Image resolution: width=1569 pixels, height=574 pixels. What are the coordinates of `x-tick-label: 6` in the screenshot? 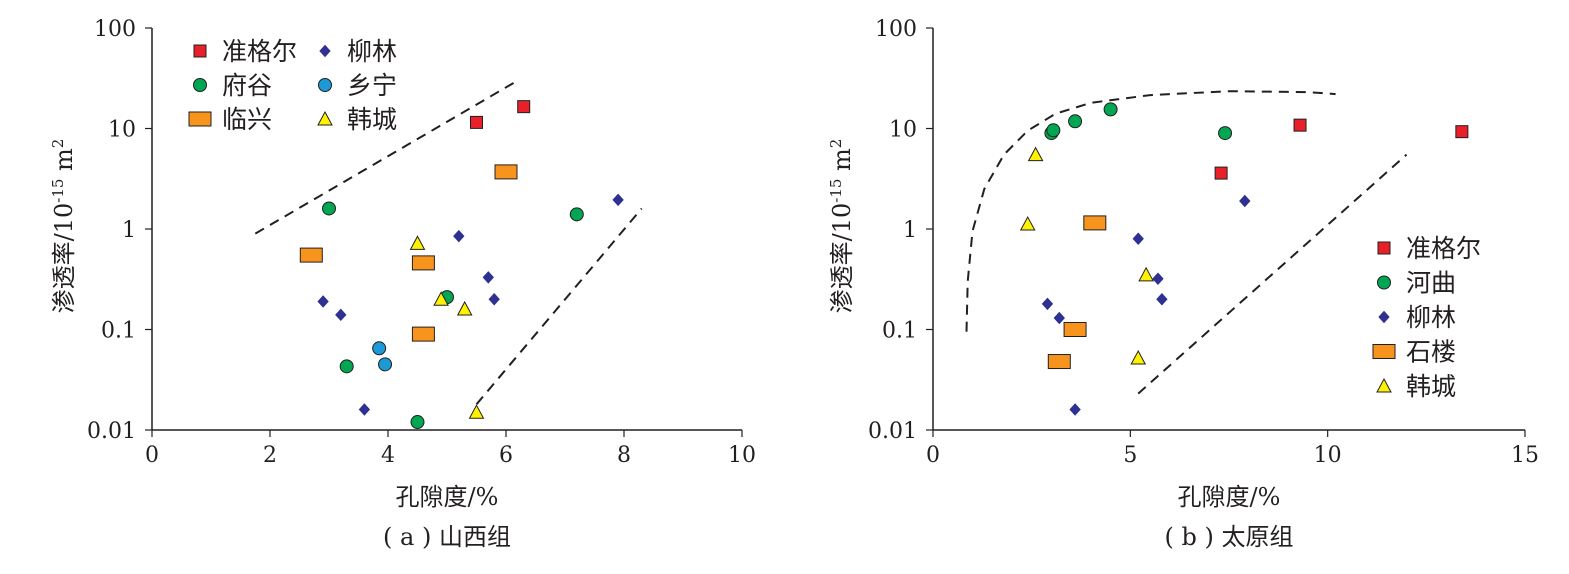 It's located at (506, 455).